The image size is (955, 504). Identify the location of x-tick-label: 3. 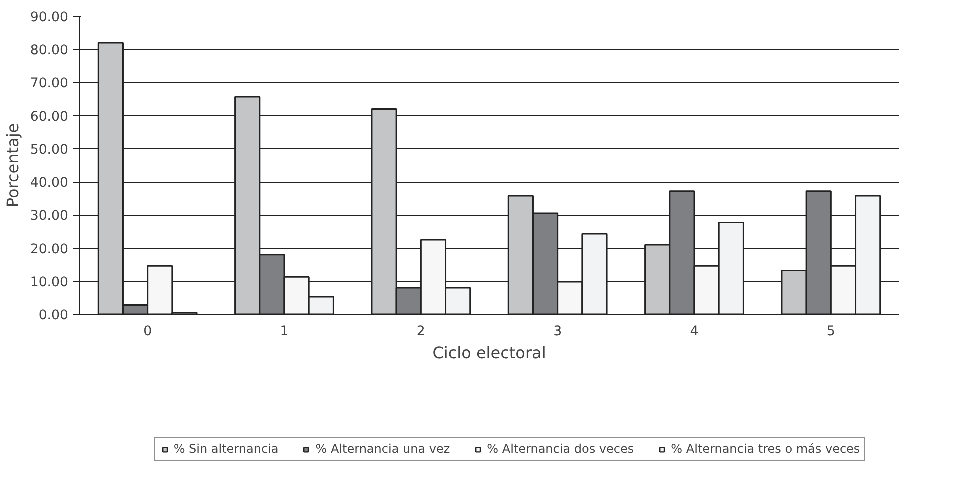
(558, 332).